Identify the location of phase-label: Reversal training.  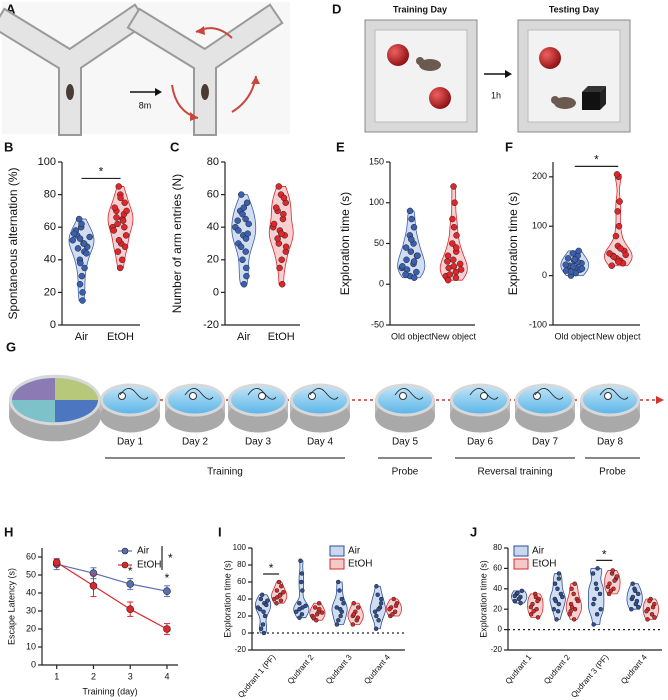
(514, 472).